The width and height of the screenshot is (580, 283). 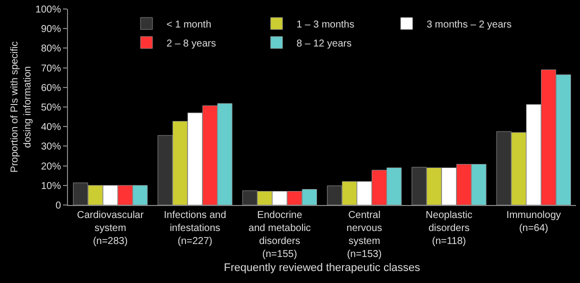 What do you see at coordinates (51, 49) in the screenshot?
I see `y-tick-label: 80%` at bounding box center [51, 49].